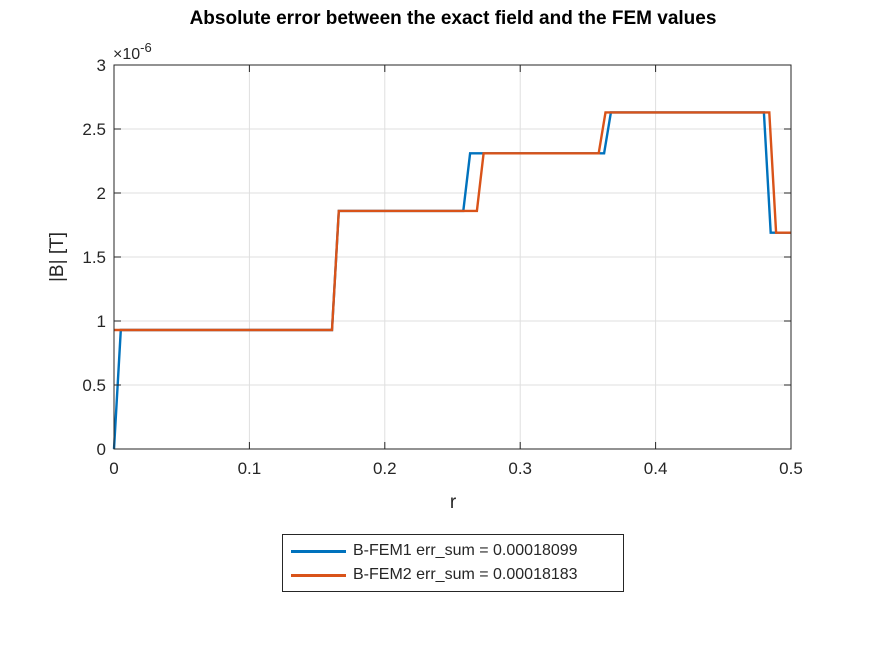 The height and width of the screenshot is (656, 875). What do you see at coordinates (146, 47) in the screenshot?
I see `y-exponent-power: -6` at bounding box center [146, 47].